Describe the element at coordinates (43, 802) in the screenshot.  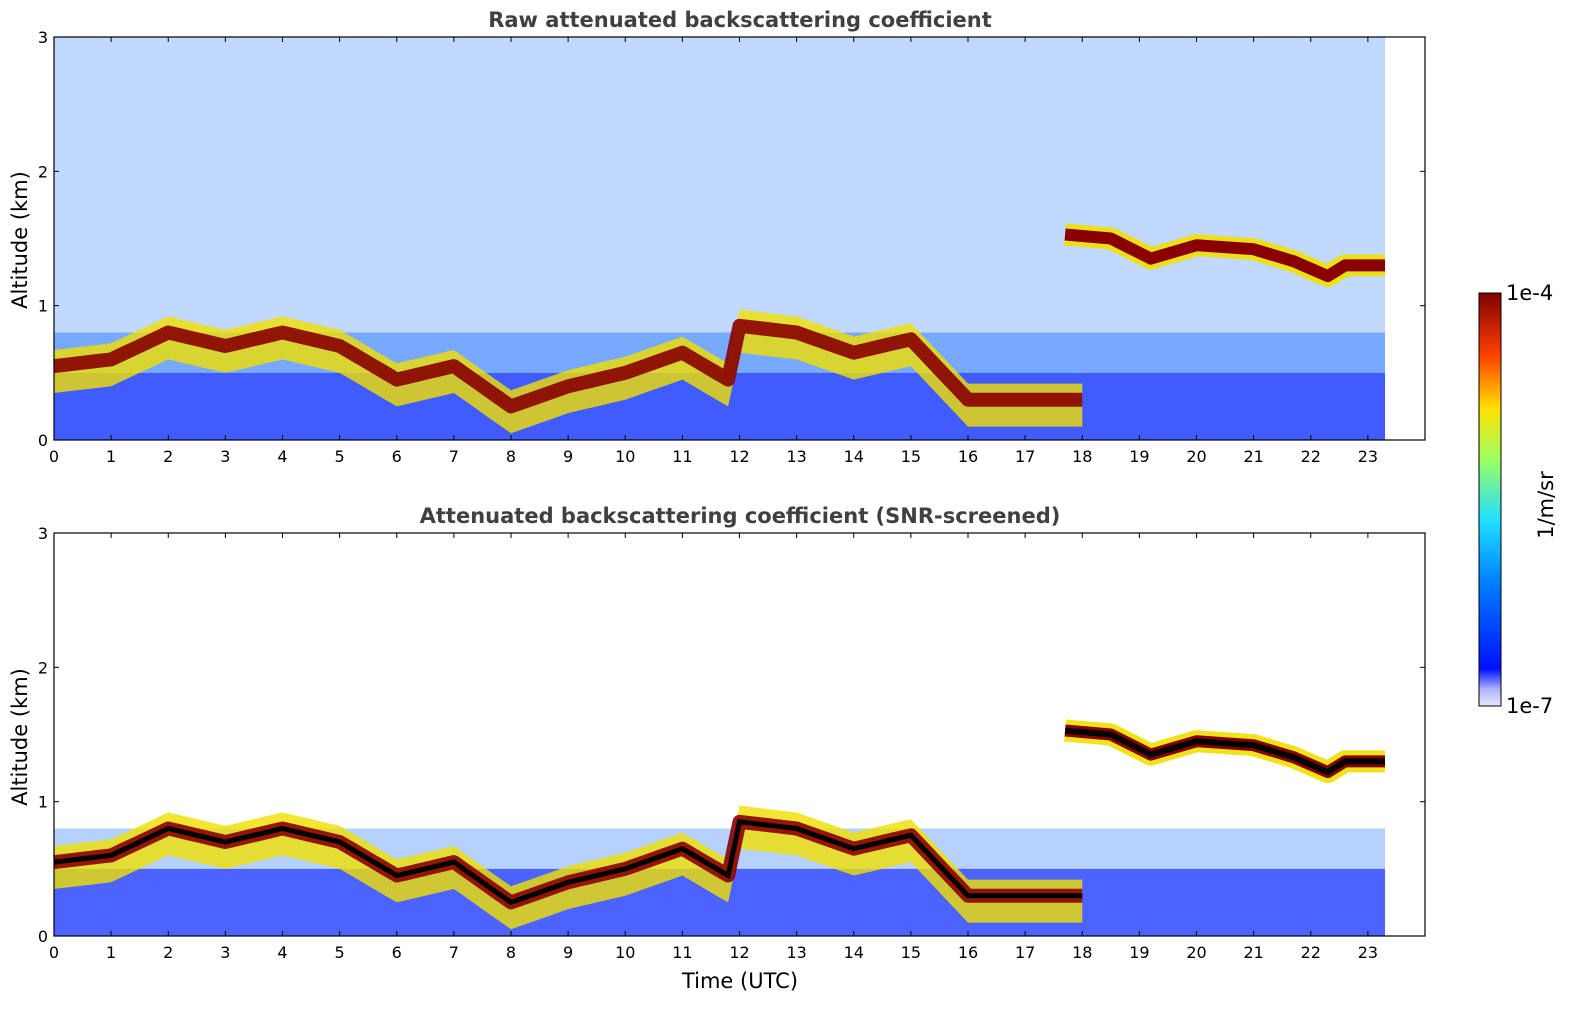
I see `screened-ytick-label: 1` at that location.